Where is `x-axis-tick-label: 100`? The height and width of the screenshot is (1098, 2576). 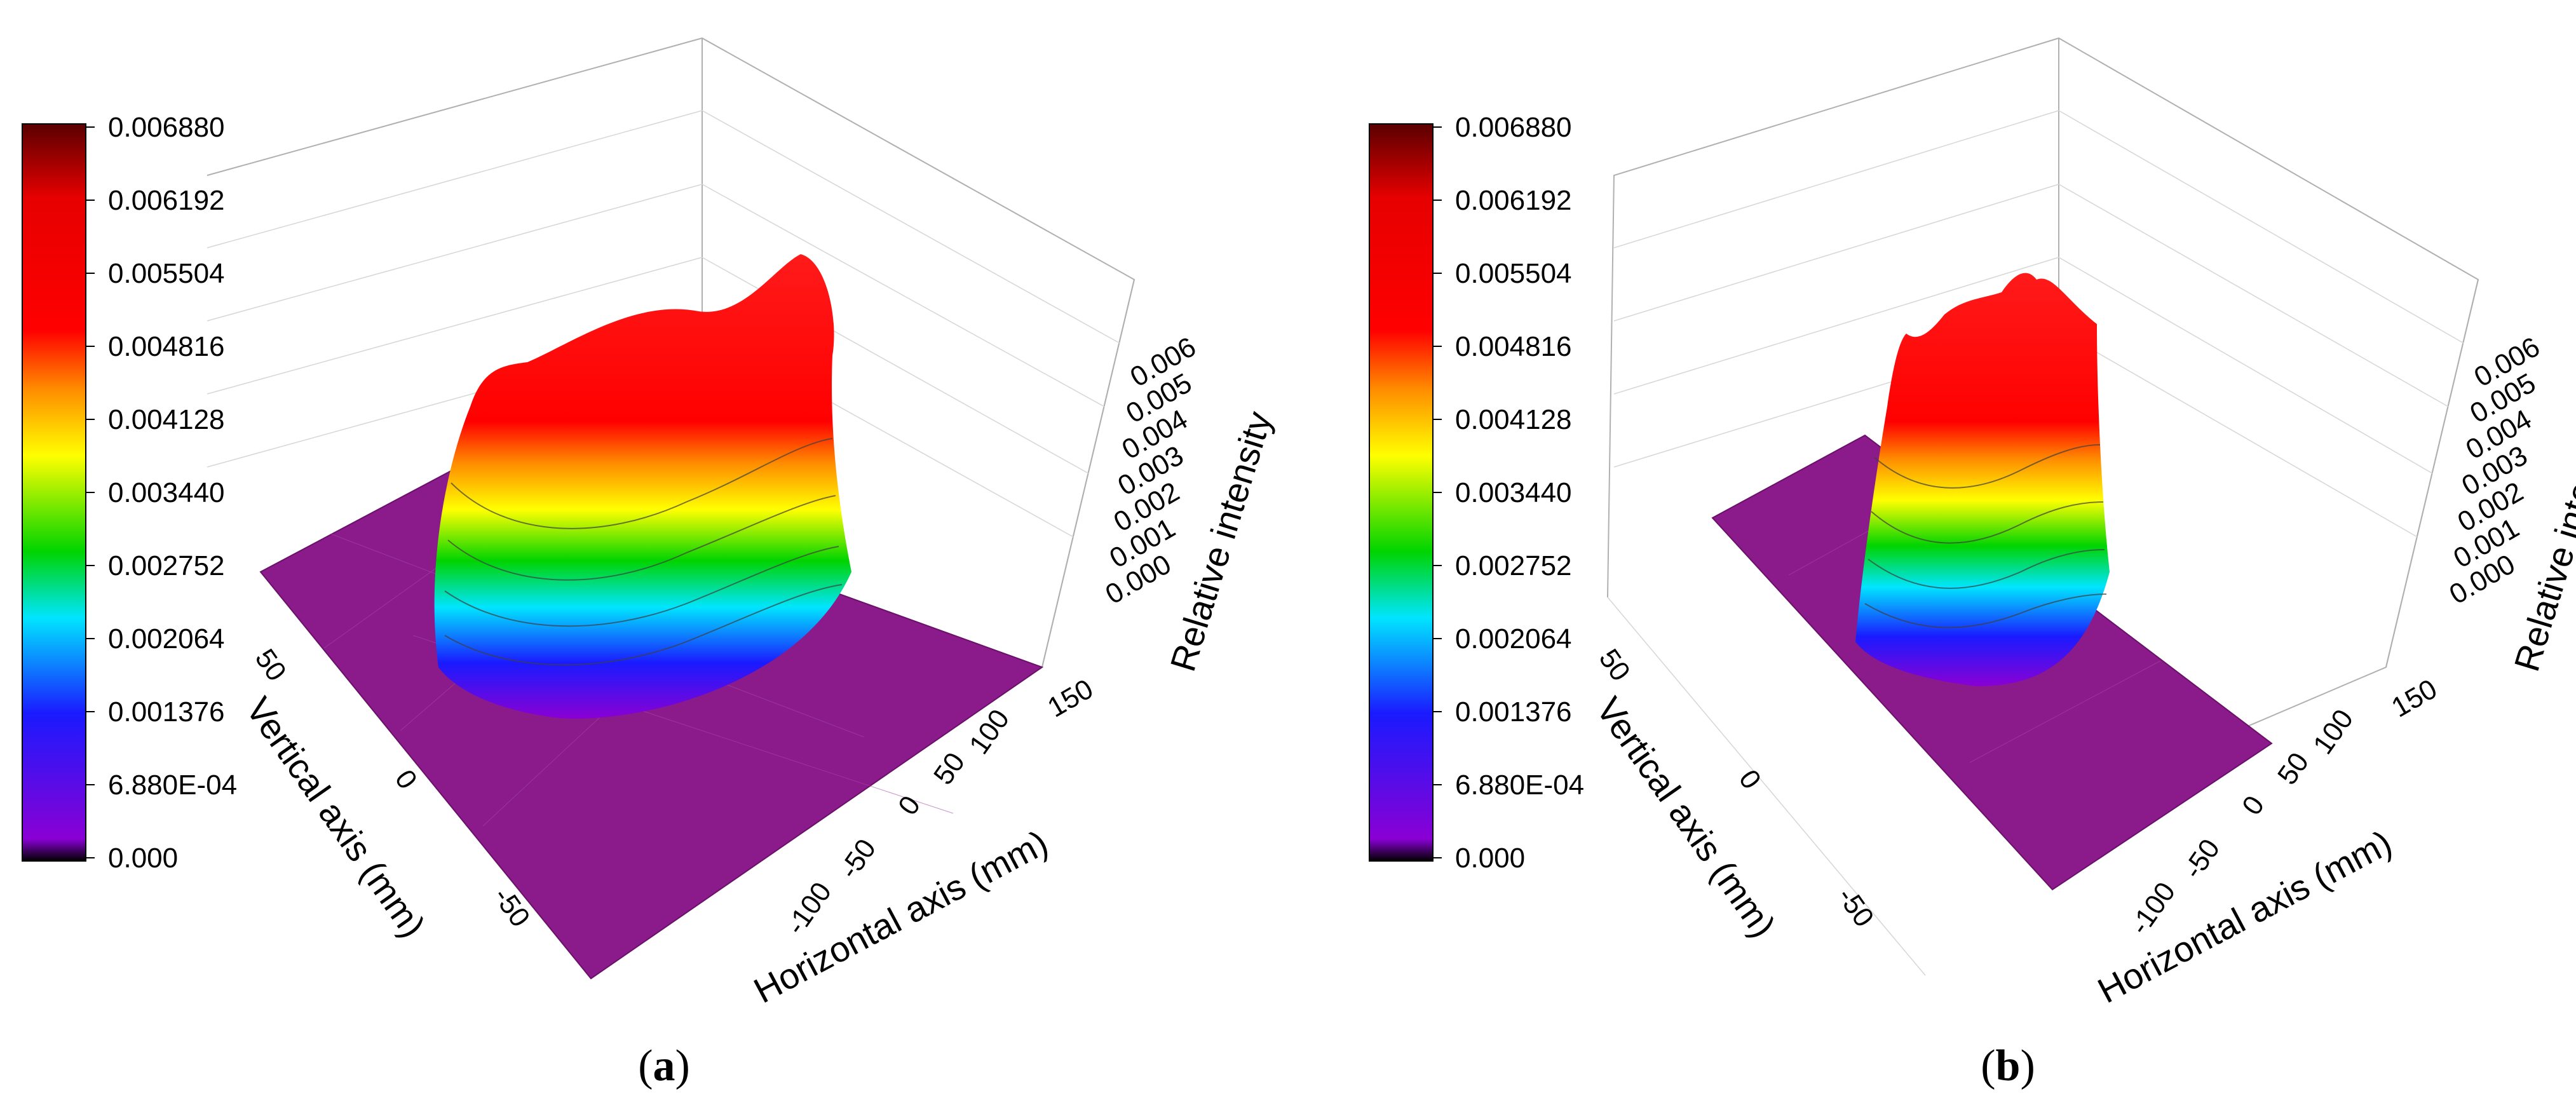
x-axis-tick-label: 100 is located at coordinates (2333, 732).